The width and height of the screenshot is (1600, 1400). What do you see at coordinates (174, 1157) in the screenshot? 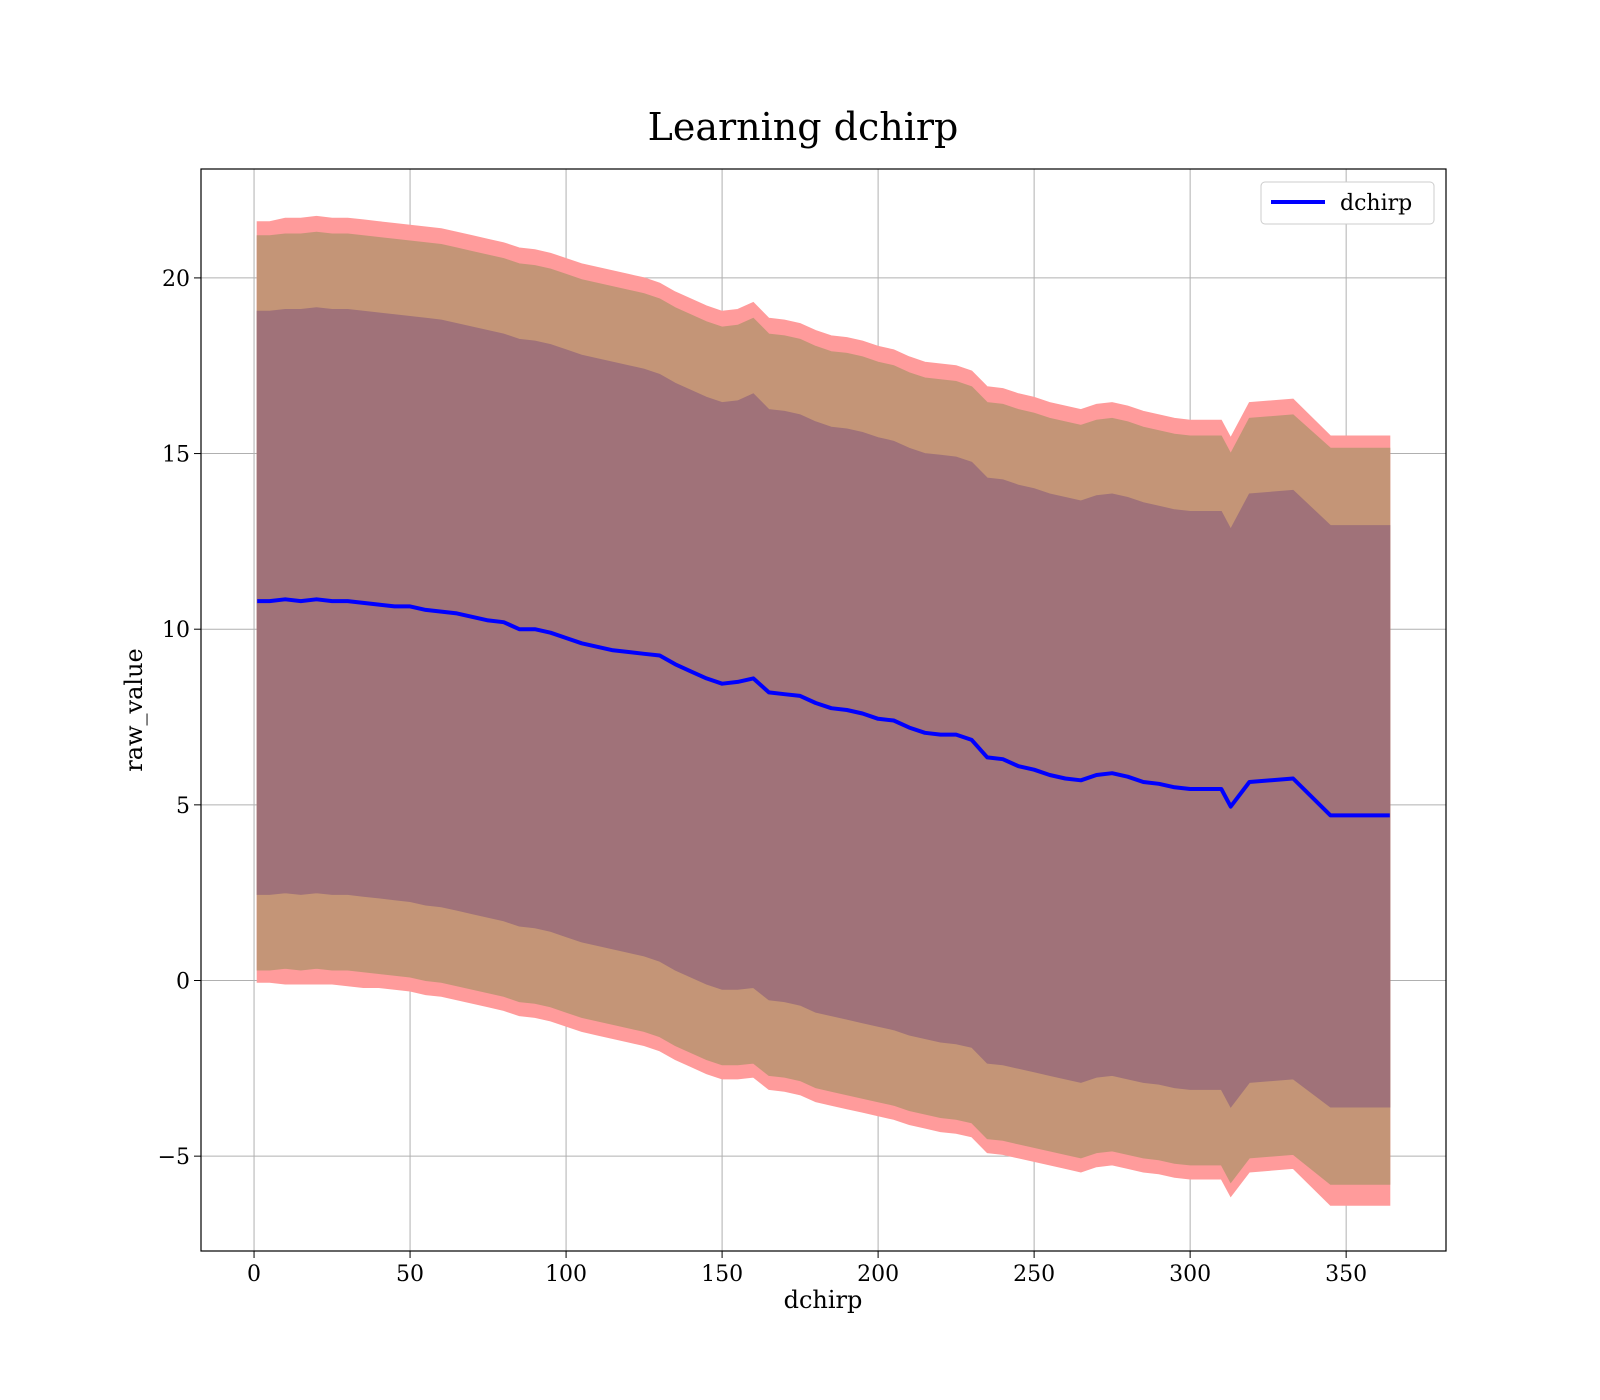
I see `y-tick-label: −5` at bounding box center [174, 1157].